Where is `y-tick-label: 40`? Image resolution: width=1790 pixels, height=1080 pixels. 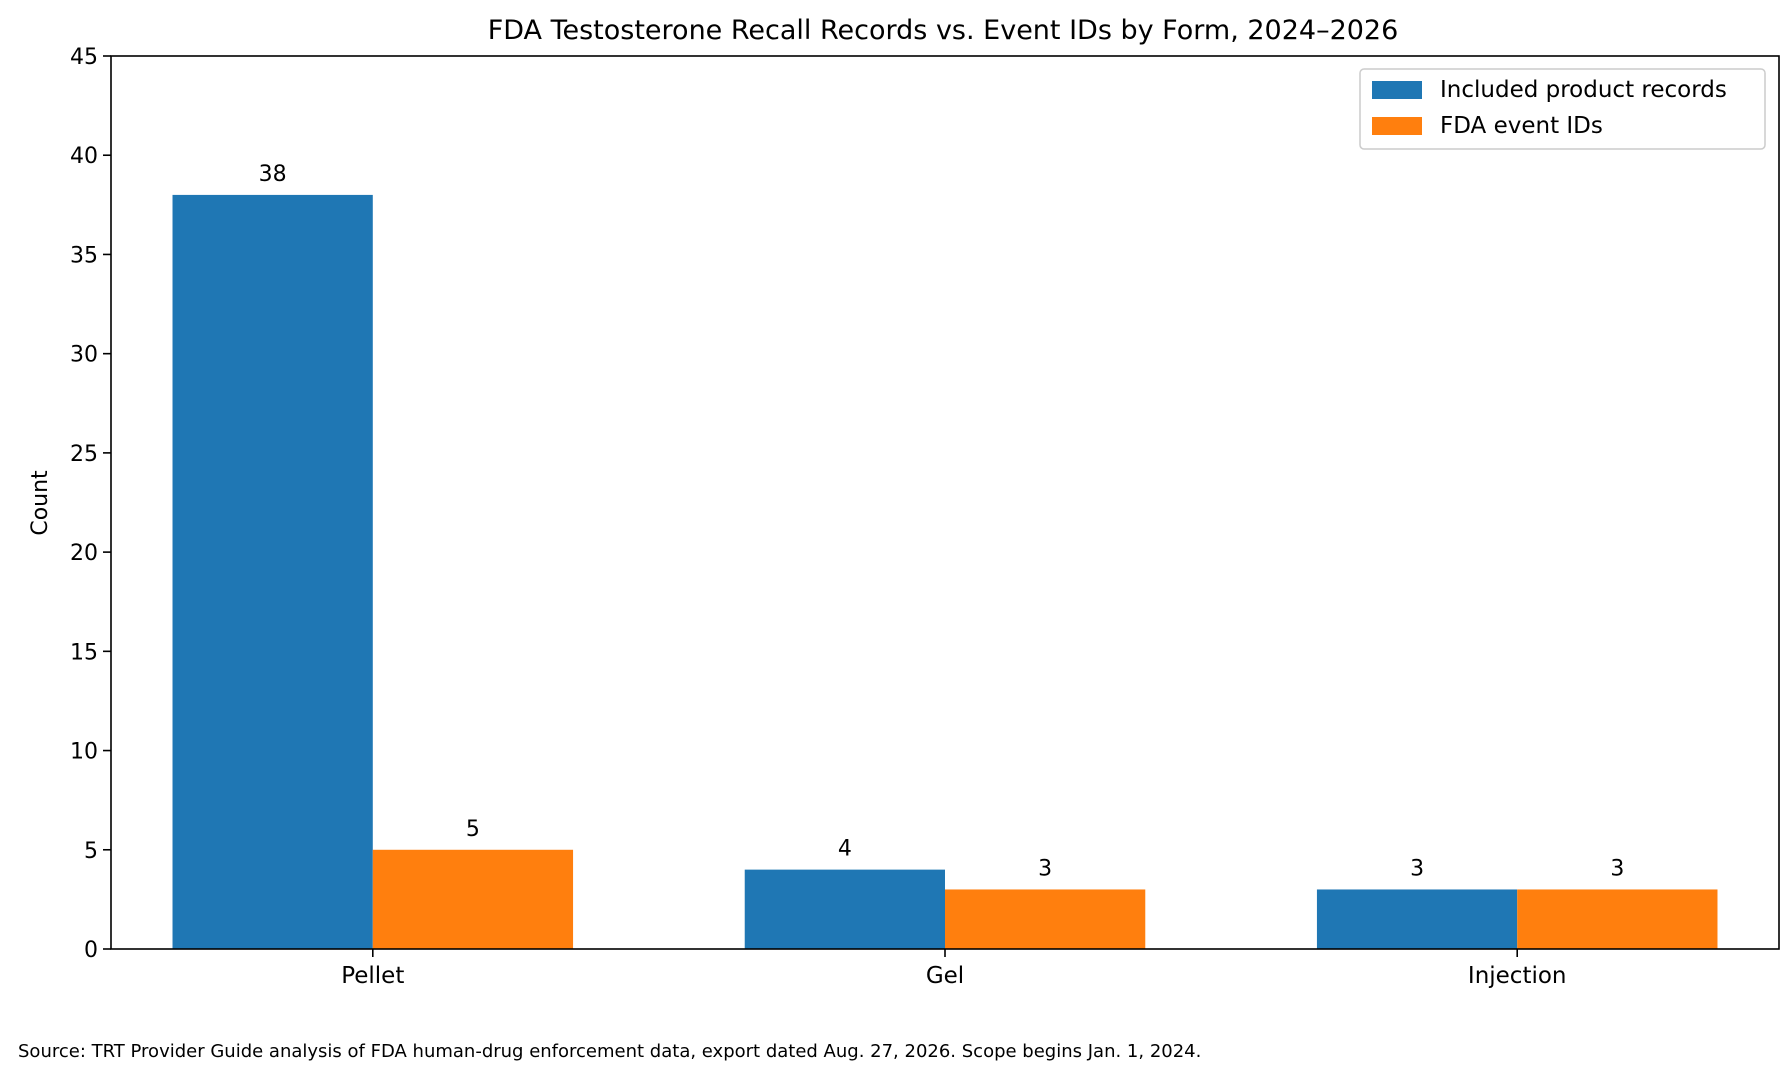
y-tick-label: 40 is located at coordinates (84, 156).